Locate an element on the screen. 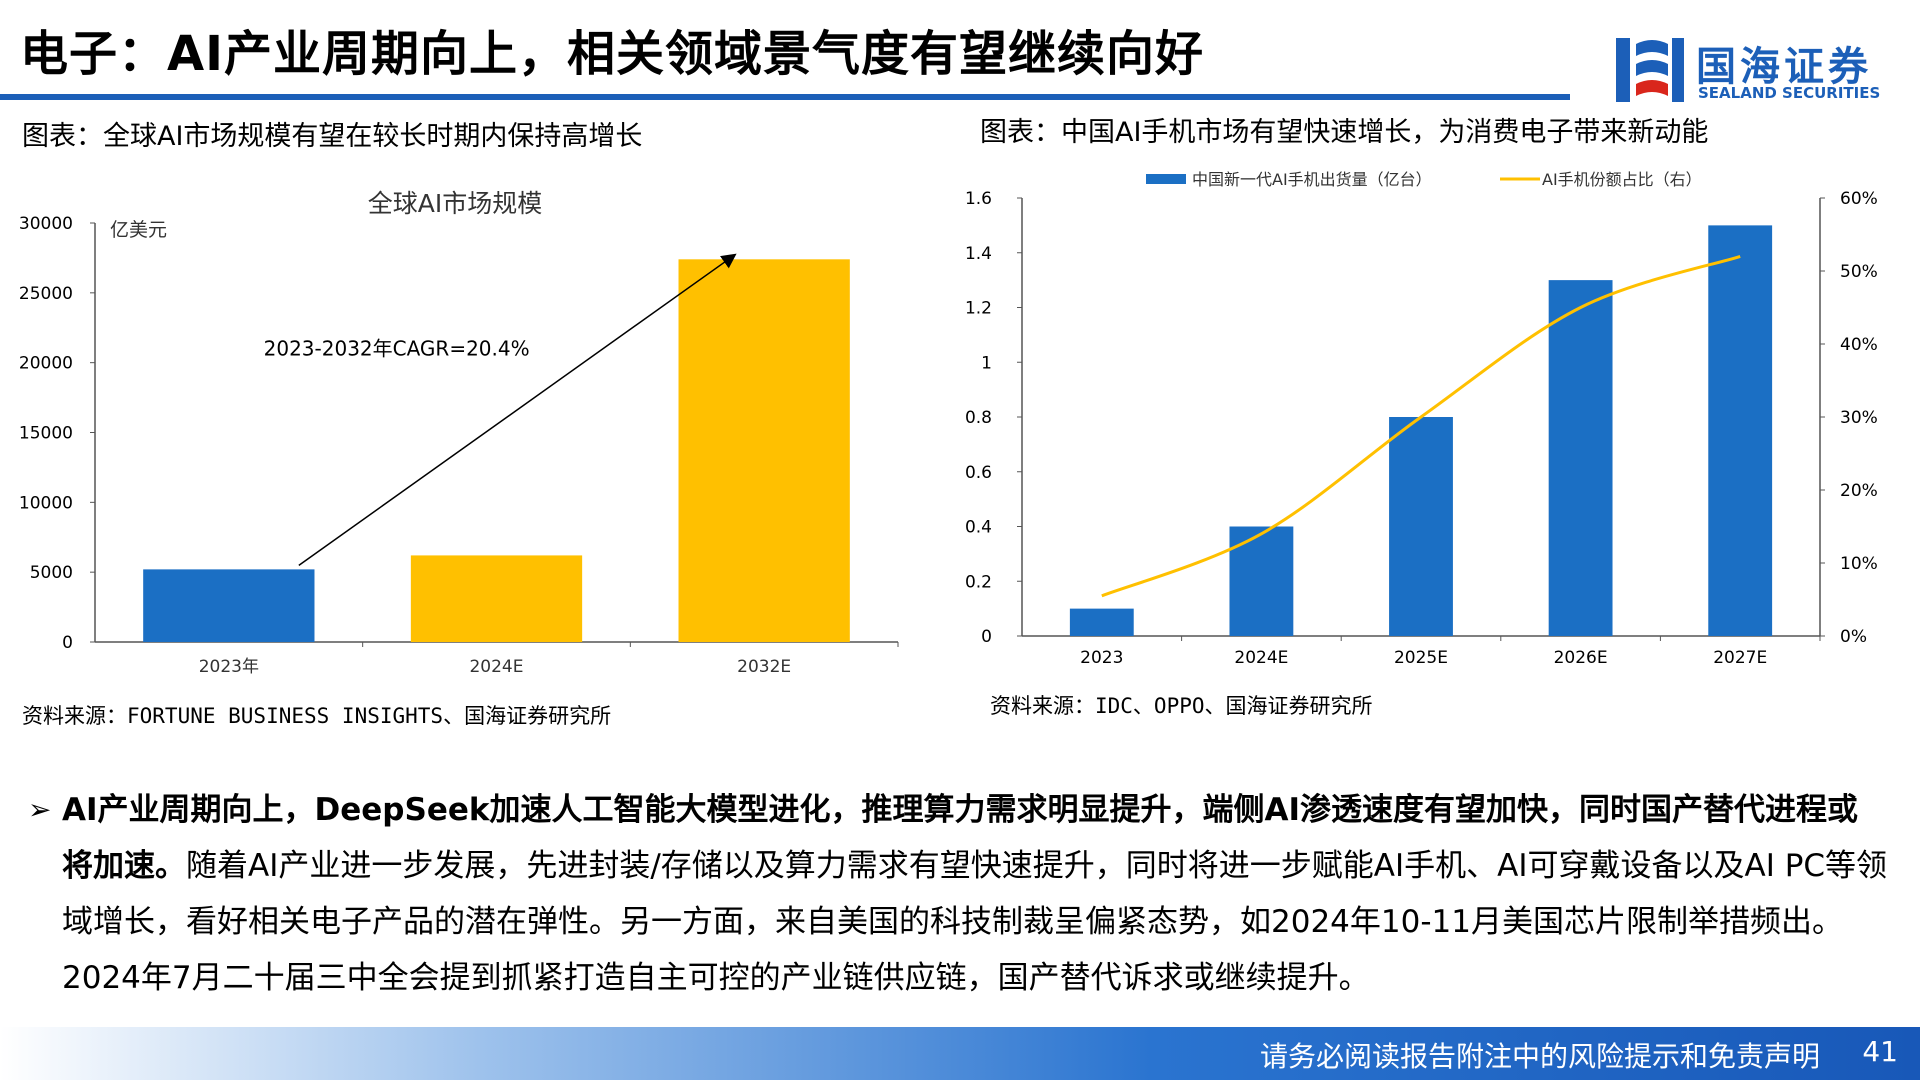 This screenshot has width=1920, height=1080. legend-line-label: AI手机份额占比（右） is located at coordinates (1622, 179).